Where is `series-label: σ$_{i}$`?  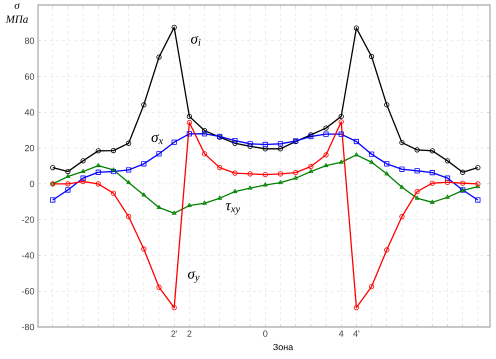
series-label: σ$_{i}$ is located at coordinates (196, 41).